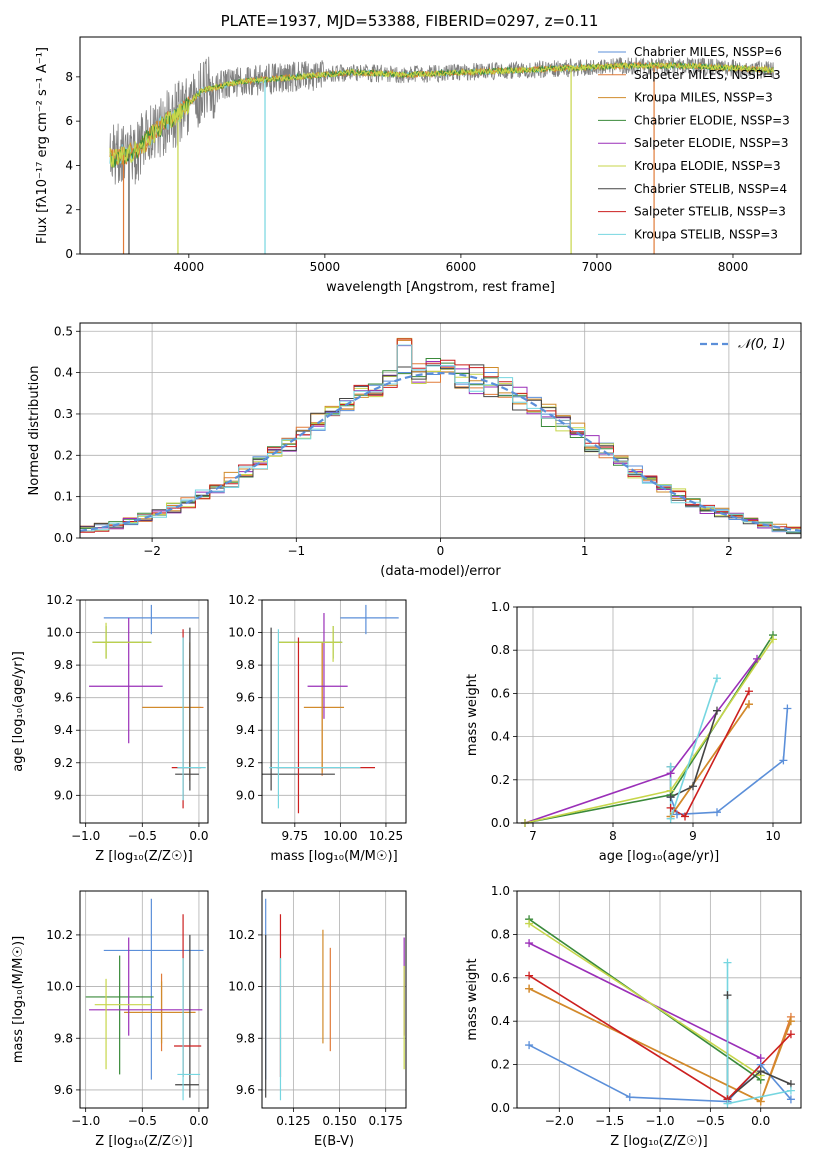 The width and height of the screenshot is (819, 1170). What do you see at coordinates (712, 120) in the screenshot?
I see `legend-entry-chabrier_elodie: Chabrier ELODIE, NSSP=3` at bounding box center [712, 120].